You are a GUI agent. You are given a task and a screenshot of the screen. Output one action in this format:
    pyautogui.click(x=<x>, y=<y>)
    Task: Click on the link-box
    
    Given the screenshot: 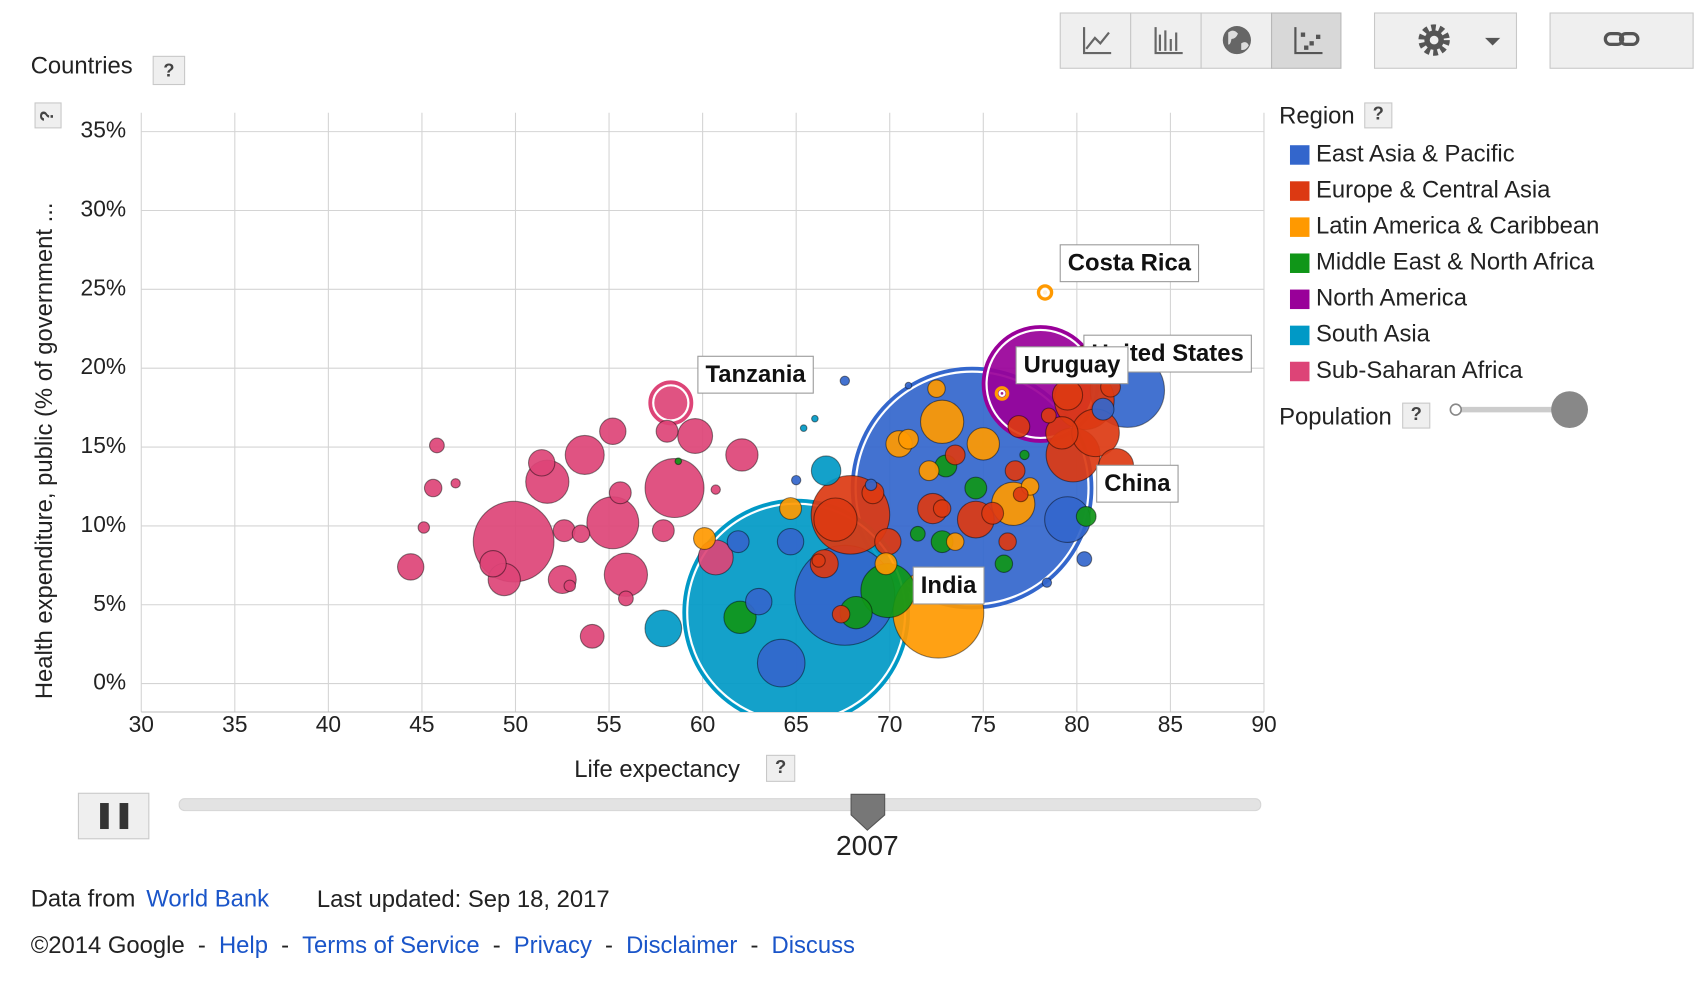 What is the action you would take?
    pyautogui.click(x=1621, y=40)
    